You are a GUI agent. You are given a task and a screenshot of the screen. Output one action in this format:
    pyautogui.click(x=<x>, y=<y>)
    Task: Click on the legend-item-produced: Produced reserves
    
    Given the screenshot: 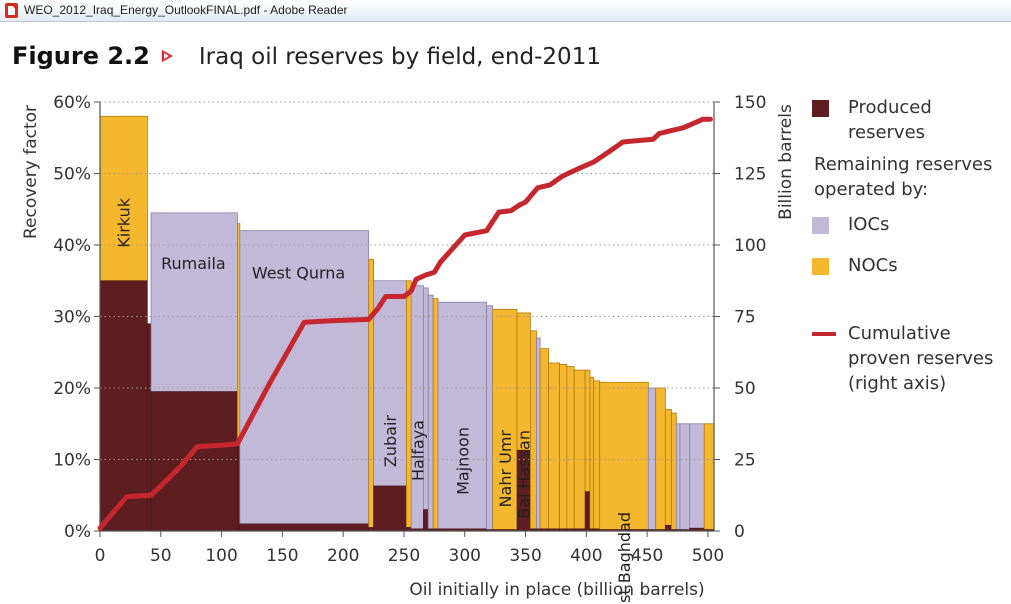 What is the action you would take?
    pyautogui.click(x=909, y=120)
    